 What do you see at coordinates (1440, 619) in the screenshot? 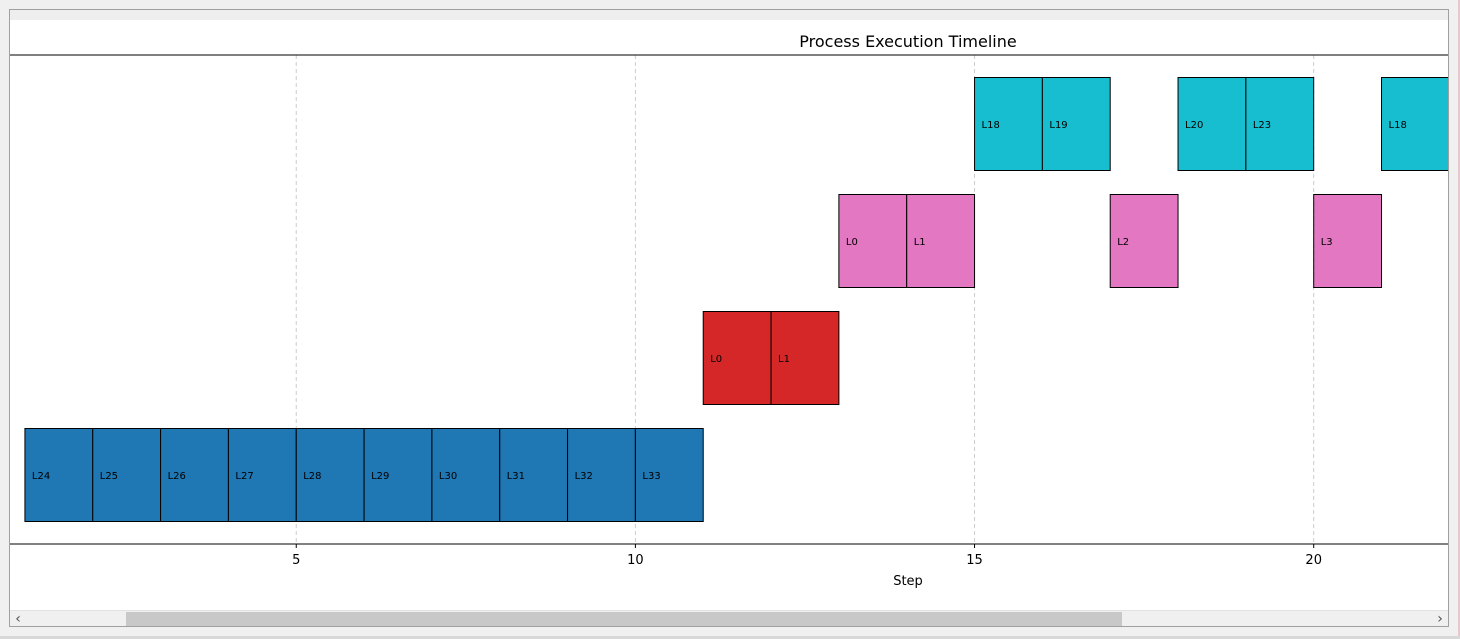
I see `scroll-right-icon: ›` at bounding box center [1440, 619].